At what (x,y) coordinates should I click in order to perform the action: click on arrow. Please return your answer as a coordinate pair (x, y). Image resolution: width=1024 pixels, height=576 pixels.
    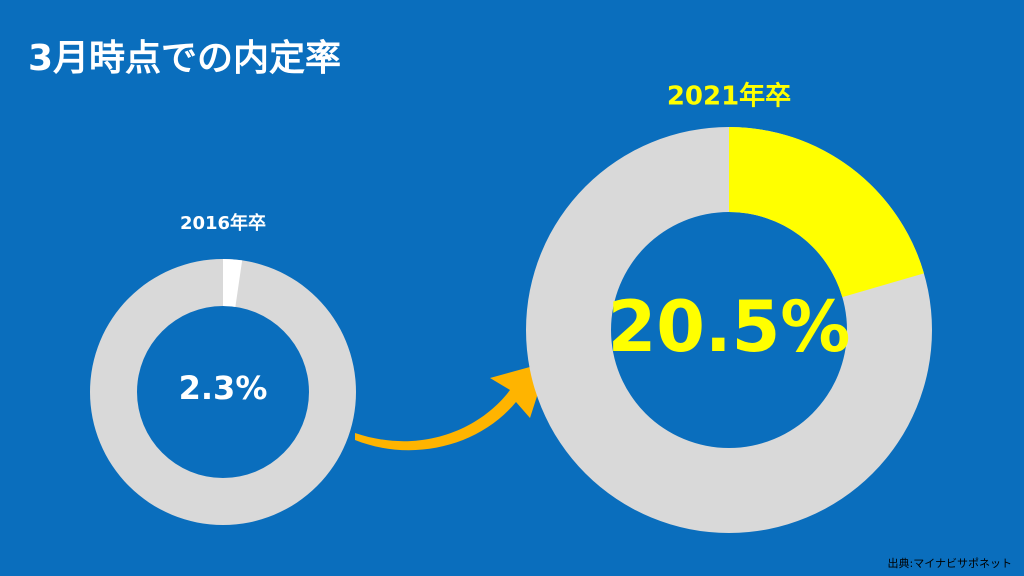
    Looking at the image, I should click on (451, 406).